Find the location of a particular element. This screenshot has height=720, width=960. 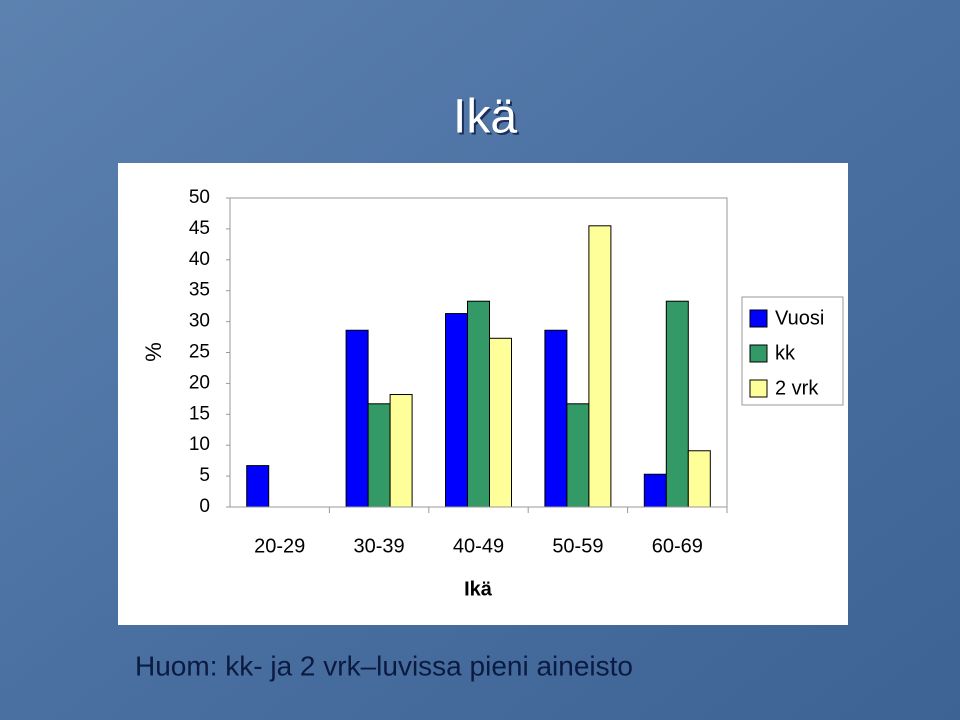

x-tick-label: 30-39 is located at coordinates (379, 546).